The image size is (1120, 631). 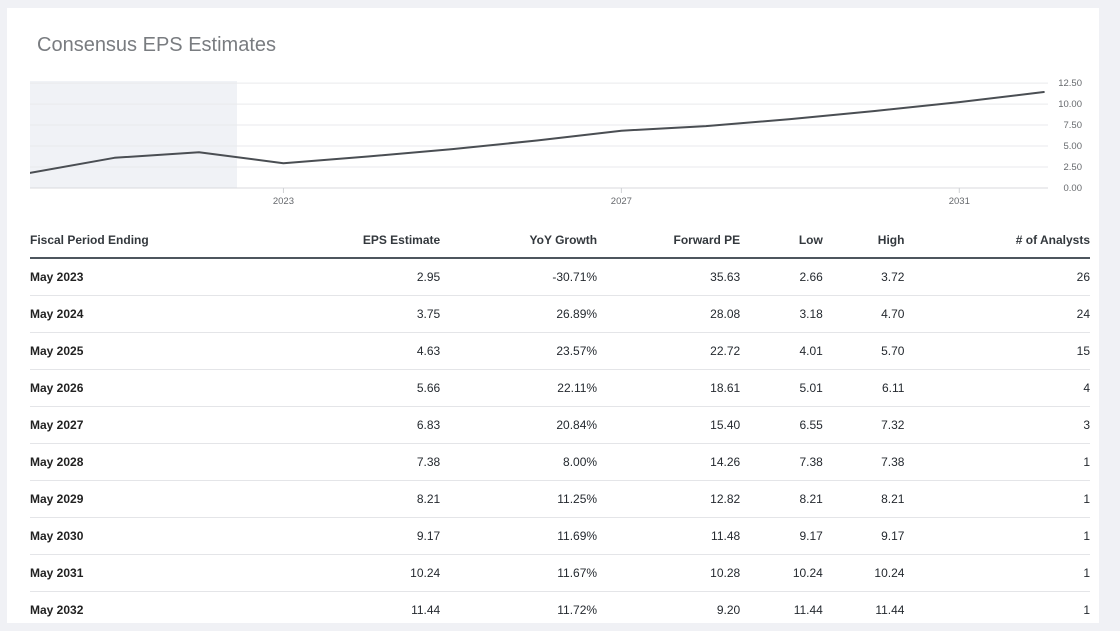 I want to click on historical-shaded-region, so click(x=133, y=134).